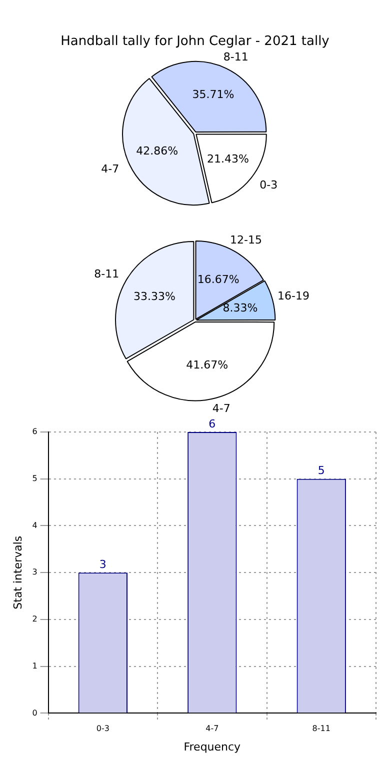 Image resolution: width=390 pixels, height=780 pixels. Describe the element at coordinates (102, 564) in the screenshot. I see `data-label: 3` at that location.